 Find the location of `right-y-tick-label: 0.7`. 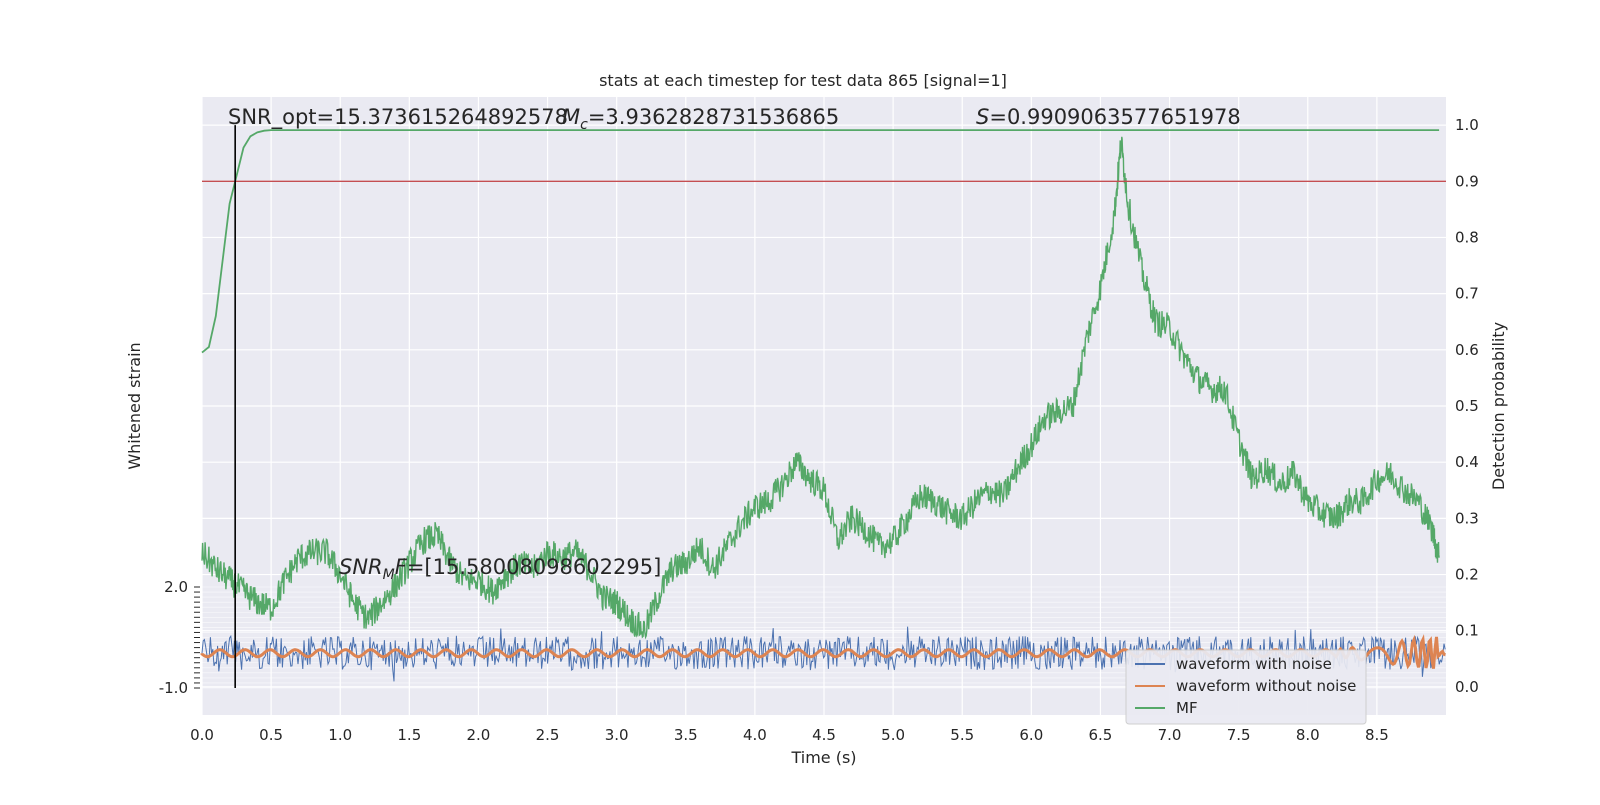

right-y-tick-label: 0.7 is located at coordinates (1467, 294).